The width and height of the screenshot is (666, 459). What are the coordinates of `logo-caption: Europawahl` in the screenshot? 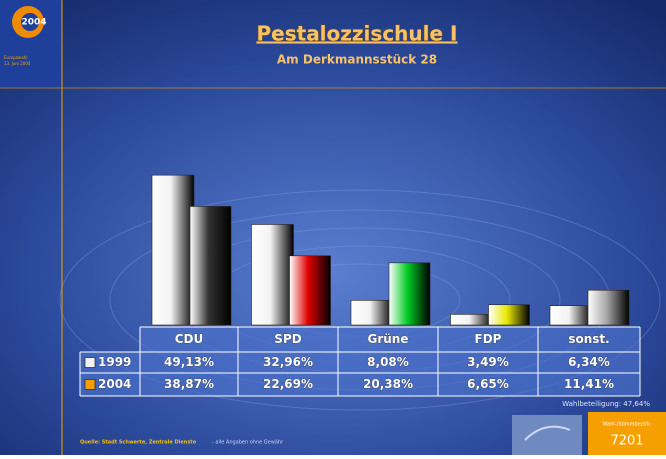 It's located at (15, 57).